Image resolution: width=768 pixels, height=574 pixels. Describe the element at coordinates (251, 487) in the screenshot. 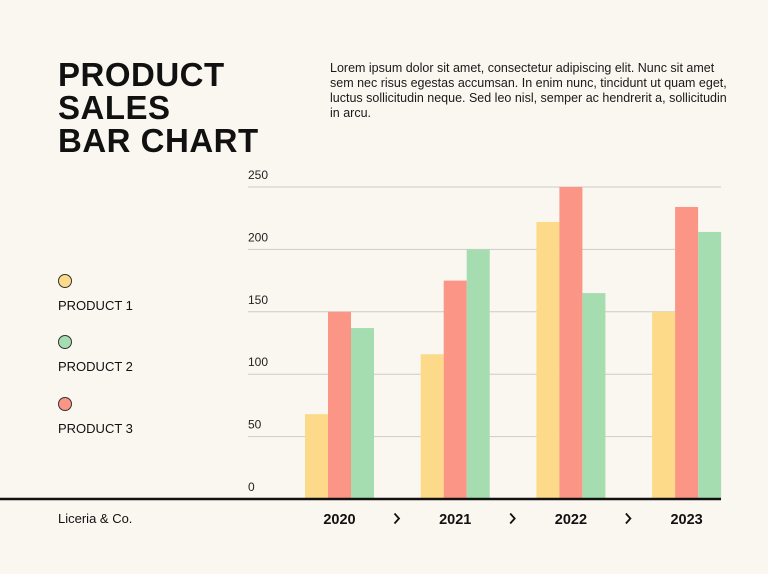

I see `y-tick-label: 0` at that location.